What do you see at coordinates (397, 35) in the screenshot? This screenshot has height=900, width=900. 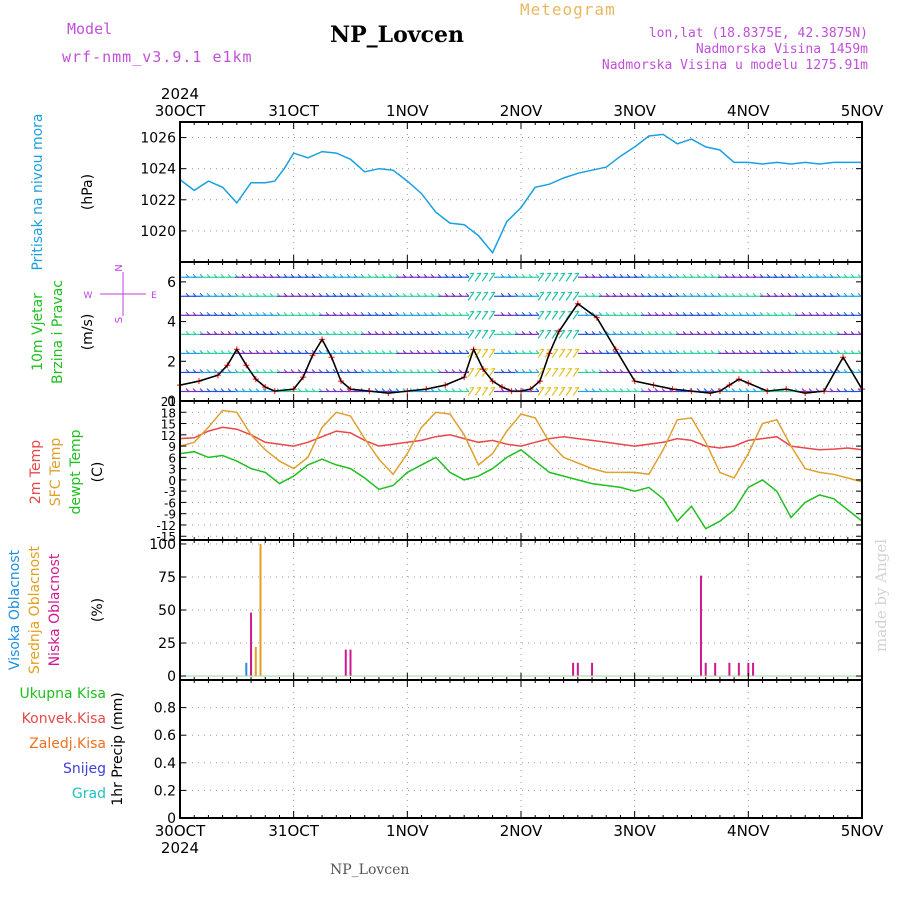 I see `page-title: NP_Lovcen` at bounding box center [397, 35].